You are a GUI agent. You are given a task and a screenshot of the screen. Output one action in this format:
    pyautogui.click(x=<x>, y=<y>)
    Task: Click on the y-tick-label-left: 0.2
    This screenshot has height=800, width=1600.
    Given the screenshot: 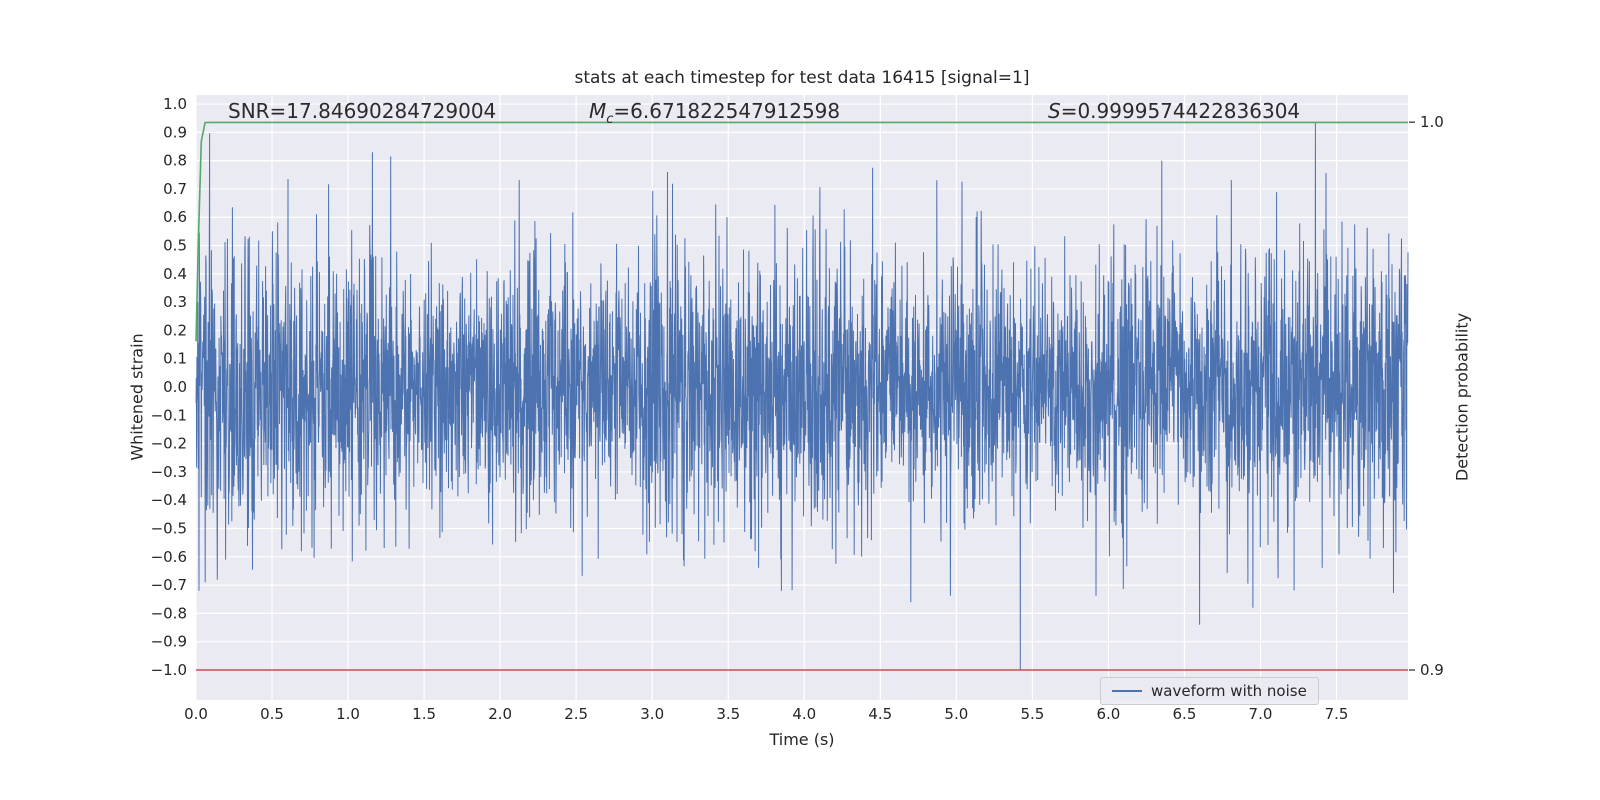 What is the action you would take?
    pyautogui.click(x=175, y=330)
    